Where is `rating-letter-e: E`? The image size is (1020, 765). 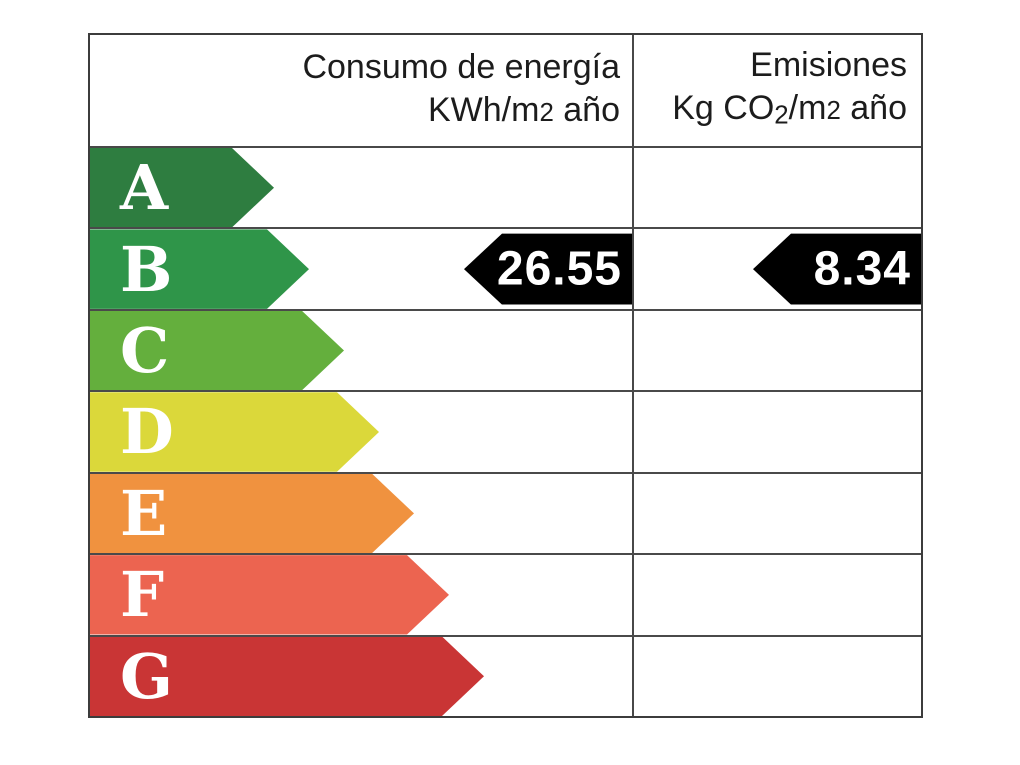 rating-letter-e: E is located at coordinates (144, 513).